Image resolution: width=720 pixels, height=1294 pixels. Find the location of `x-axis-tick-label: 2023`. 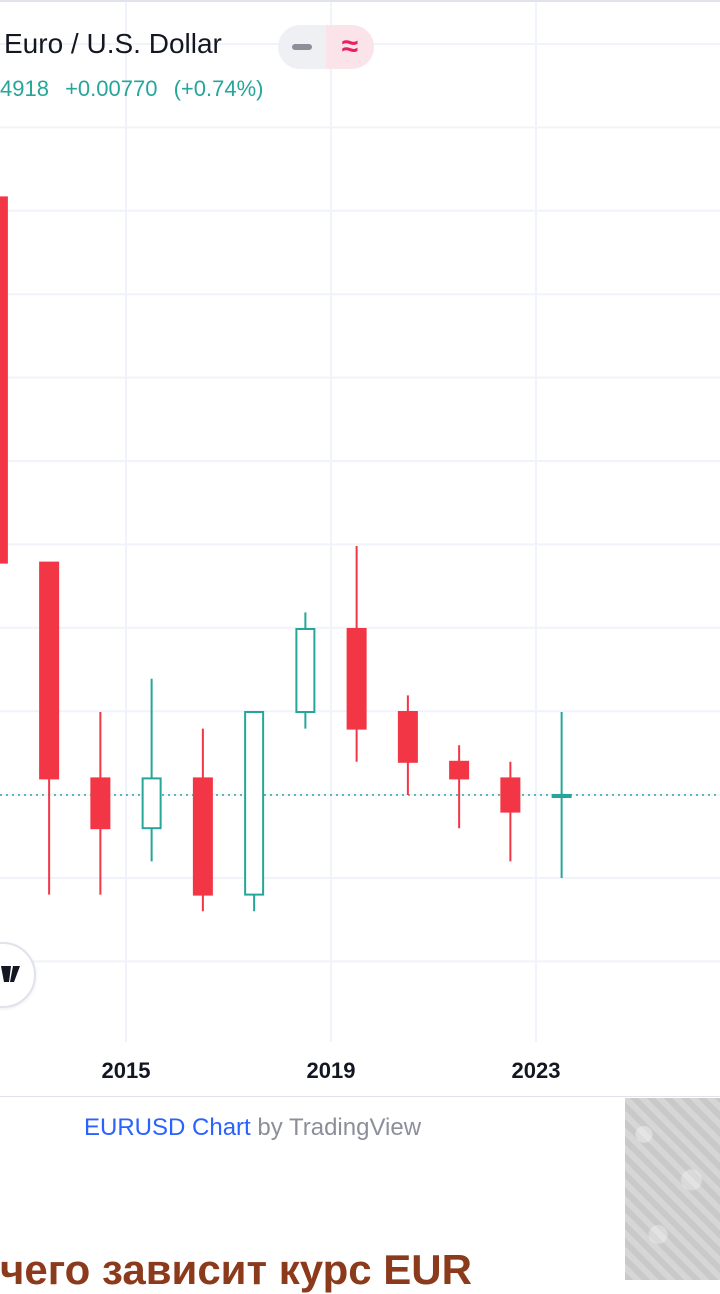

x-axis-tick-label: 2023 is located at coordinates (536, 1070).